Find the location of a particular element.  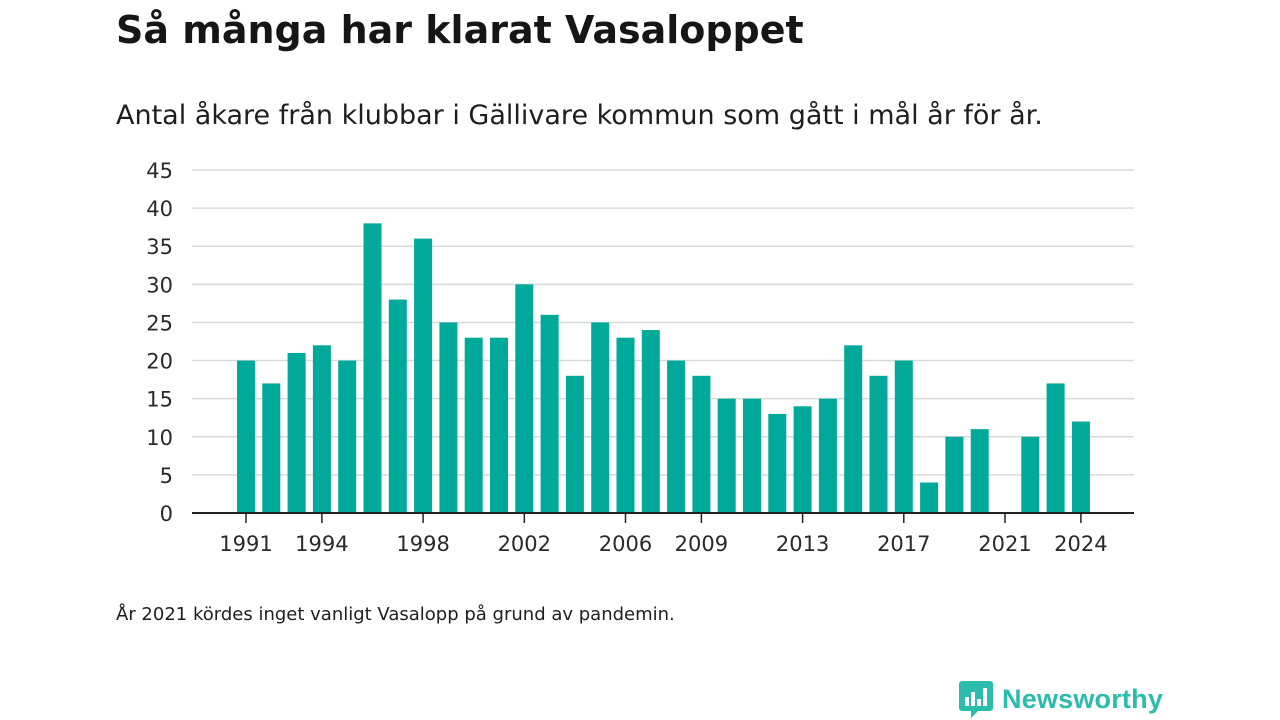

y-tick-label: 20 is located at coordinates (159, 362).